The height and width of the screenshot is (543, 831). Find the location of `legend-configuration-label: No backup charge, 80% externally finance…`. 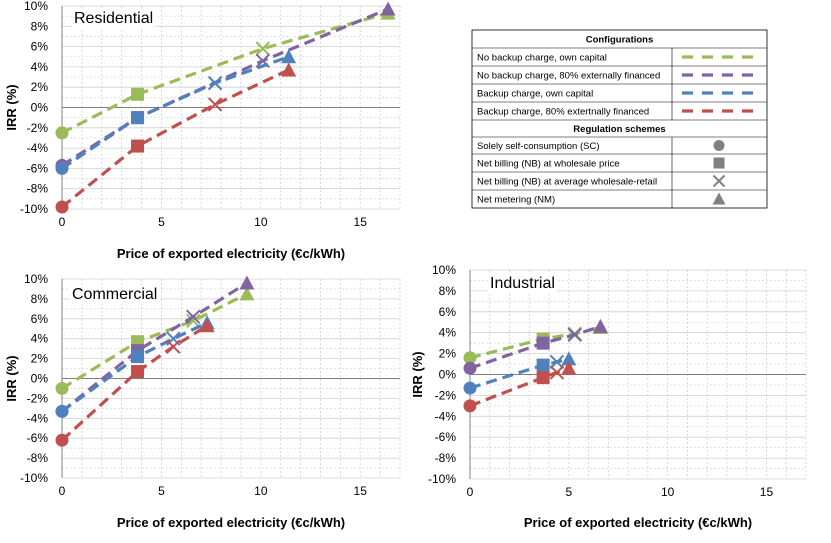

legend-configuration-label: No backup charge, 80% externally finance… is located at coordinates (568, 76).